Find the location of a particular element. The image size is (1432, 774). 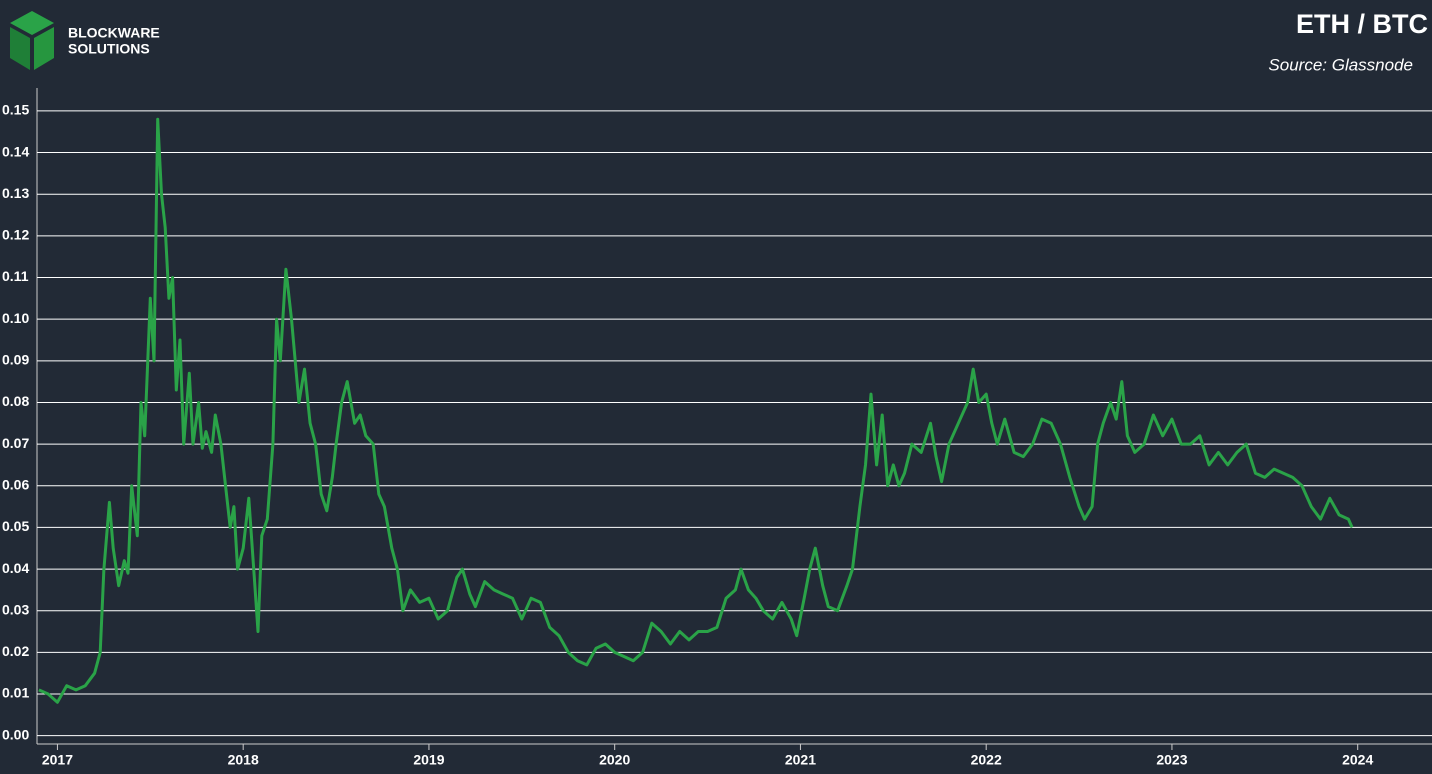

y-tick-label: 0.12 is located at coordinates (15, 235).